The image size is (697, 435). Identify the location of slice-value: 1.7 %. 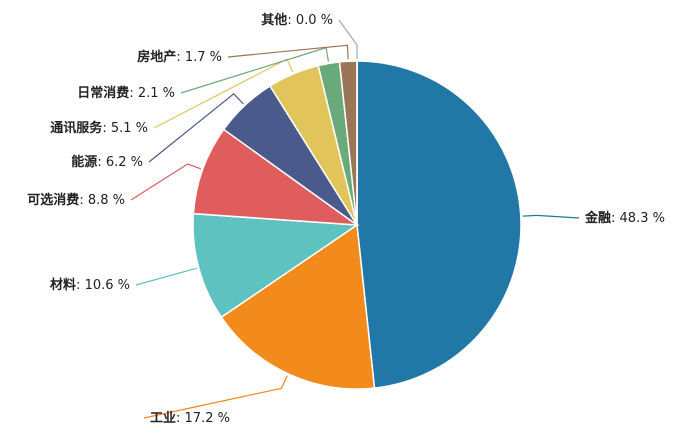
(203, 57).